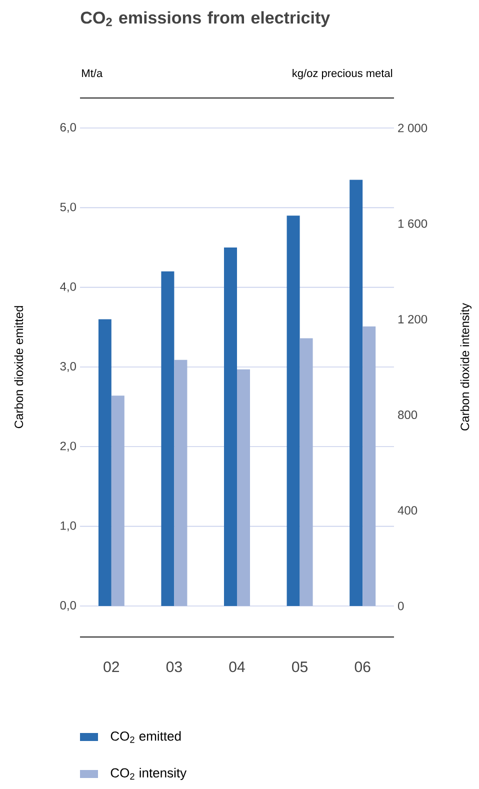  What do you see at coordinates (362, 667) in the screenshot?
I see `x-tick-label: 06` at bounding box center [362, 667].